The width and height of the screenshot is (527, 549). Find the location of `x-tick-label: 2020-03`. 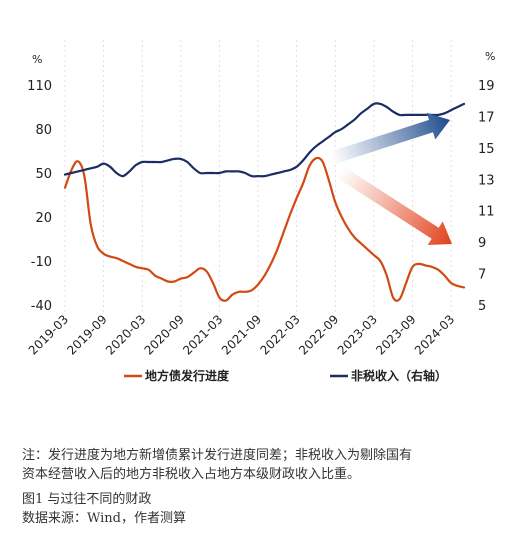

x-tick-label: 2020-03 is located at coordinates (125, 334).